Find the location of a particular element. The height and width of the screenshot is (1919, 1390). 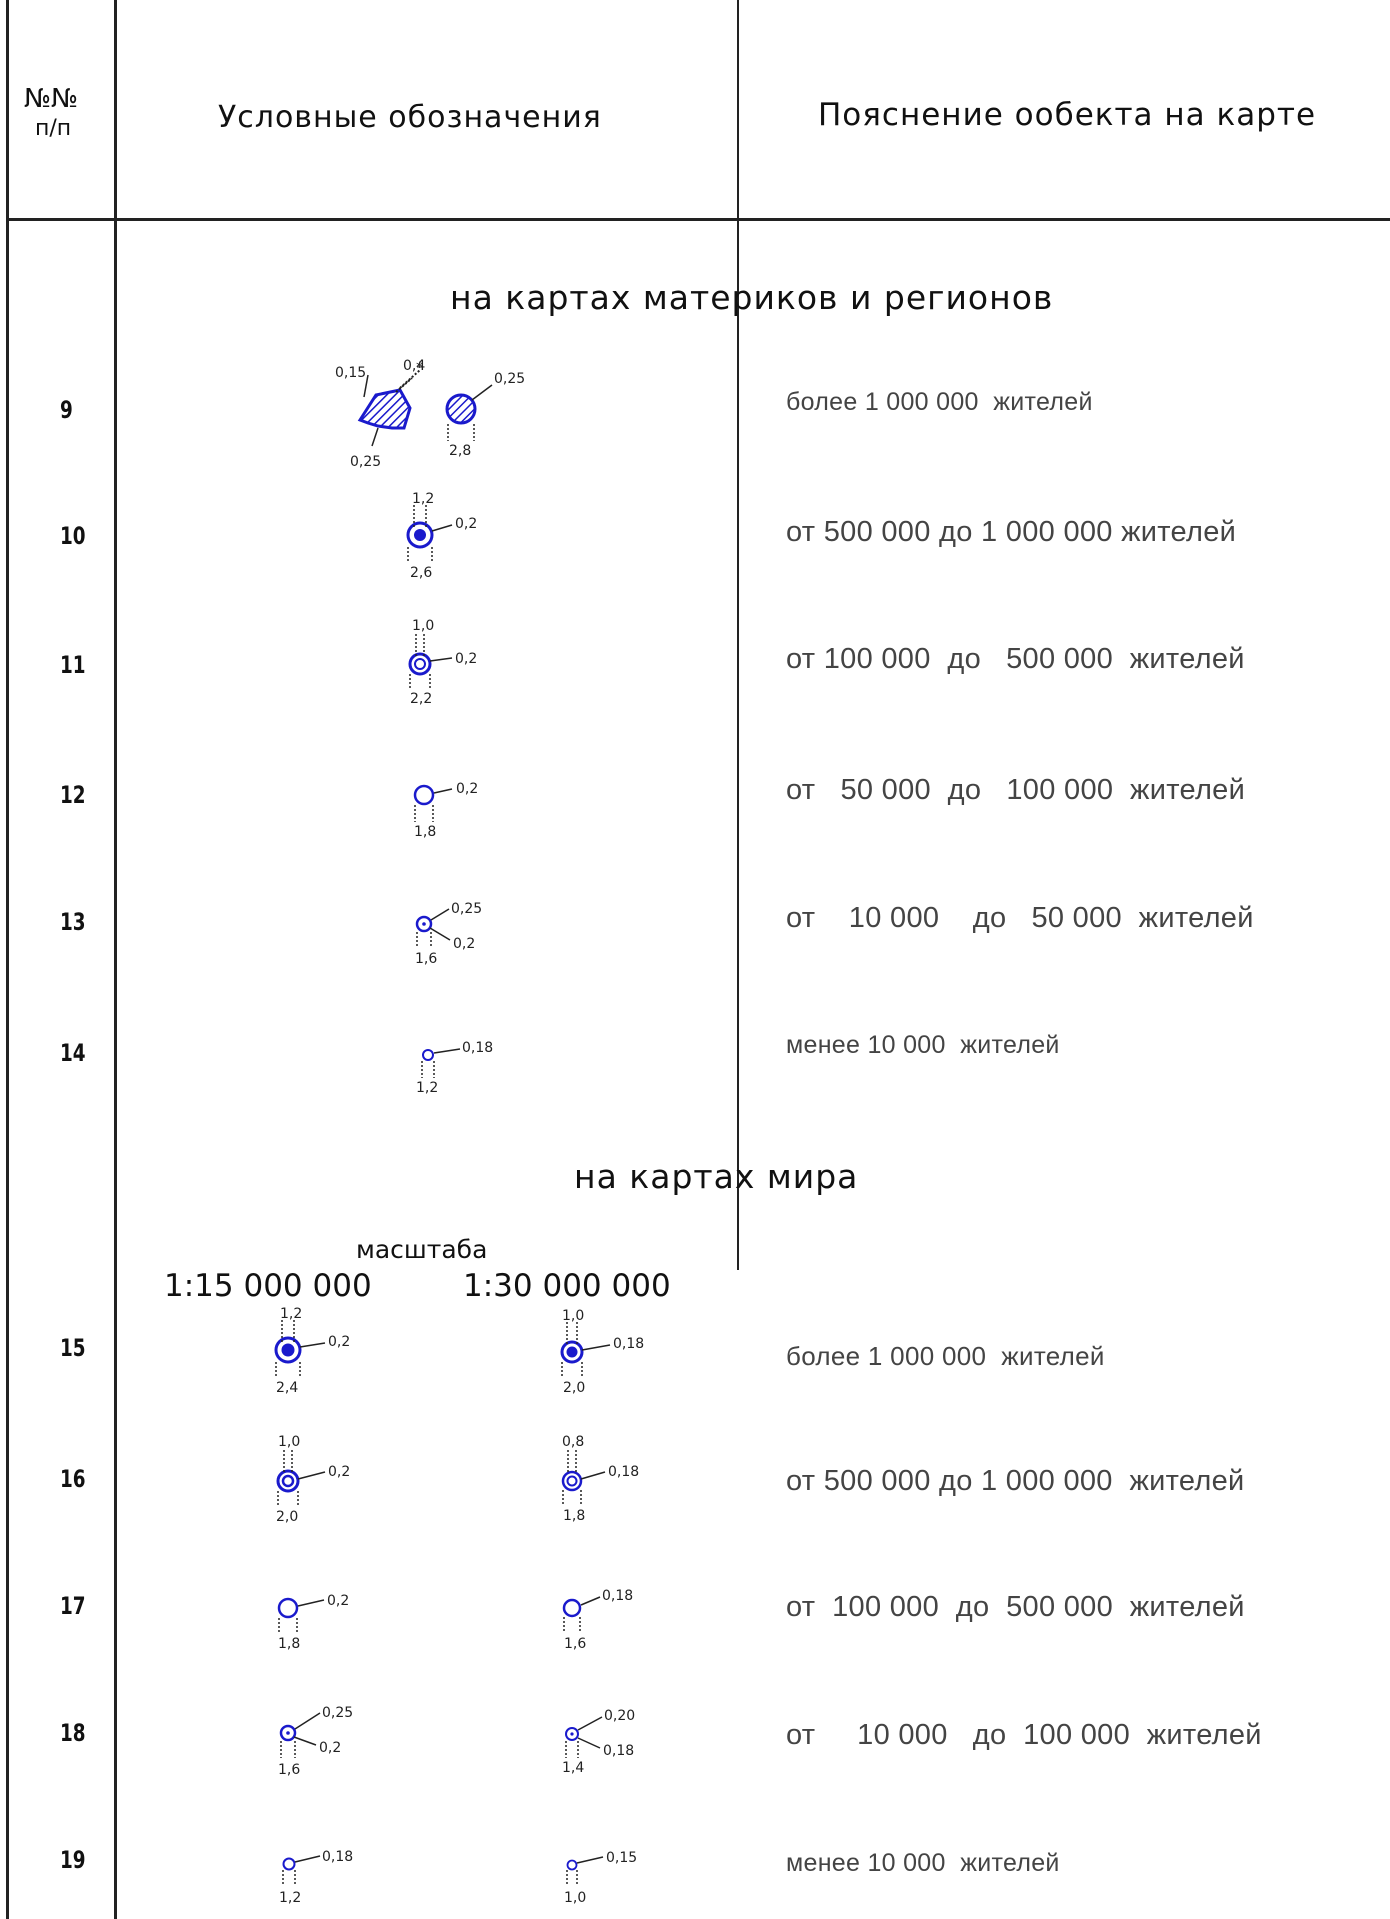

row-number: 13 is located at coordinates (73, 922).